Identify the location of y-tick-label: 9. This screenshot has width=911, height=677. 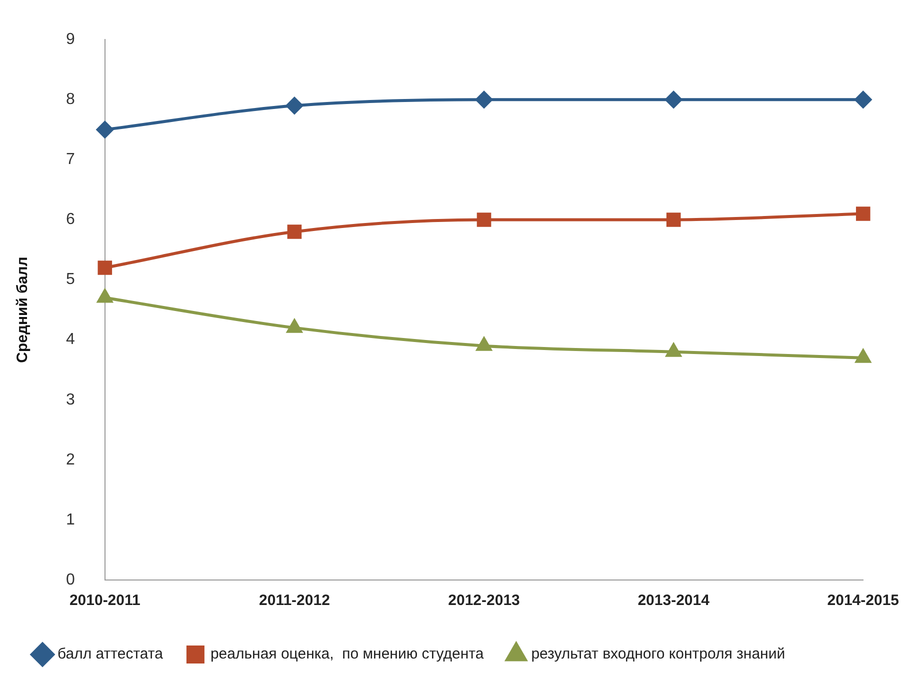
(70, 39).